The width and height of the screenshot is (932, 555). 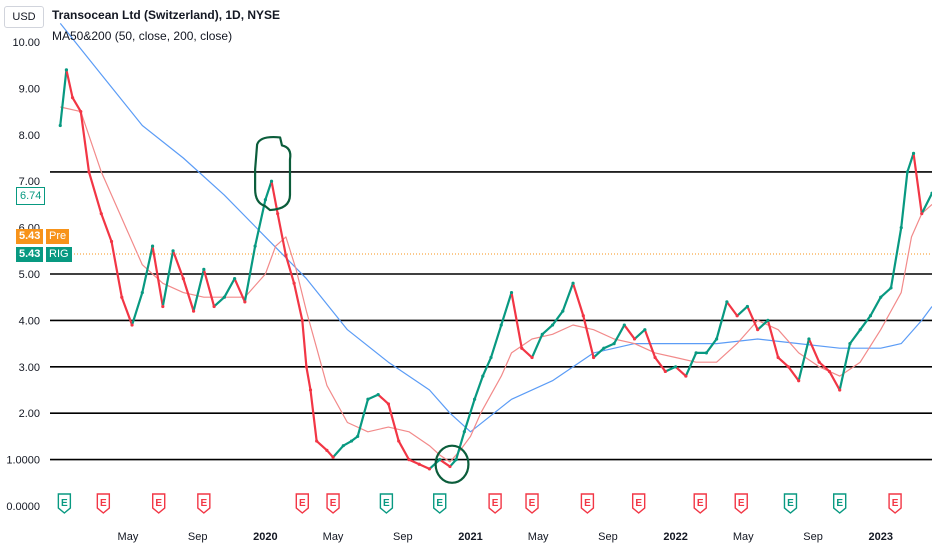 I want to click on x-tick-label: 2023, so click(x=880, y=537).